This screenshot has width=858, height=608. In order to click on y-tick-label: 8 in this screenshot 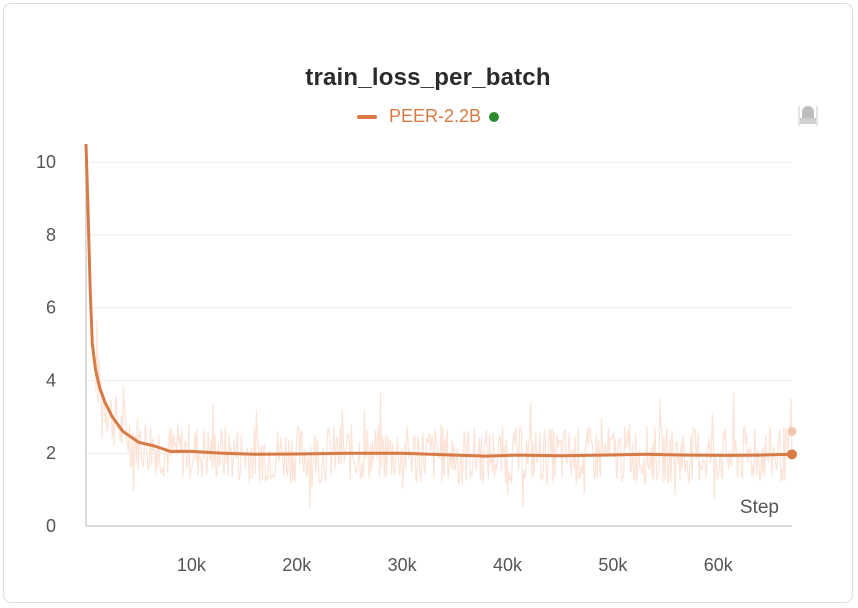, I will do `click(51, 235)`.